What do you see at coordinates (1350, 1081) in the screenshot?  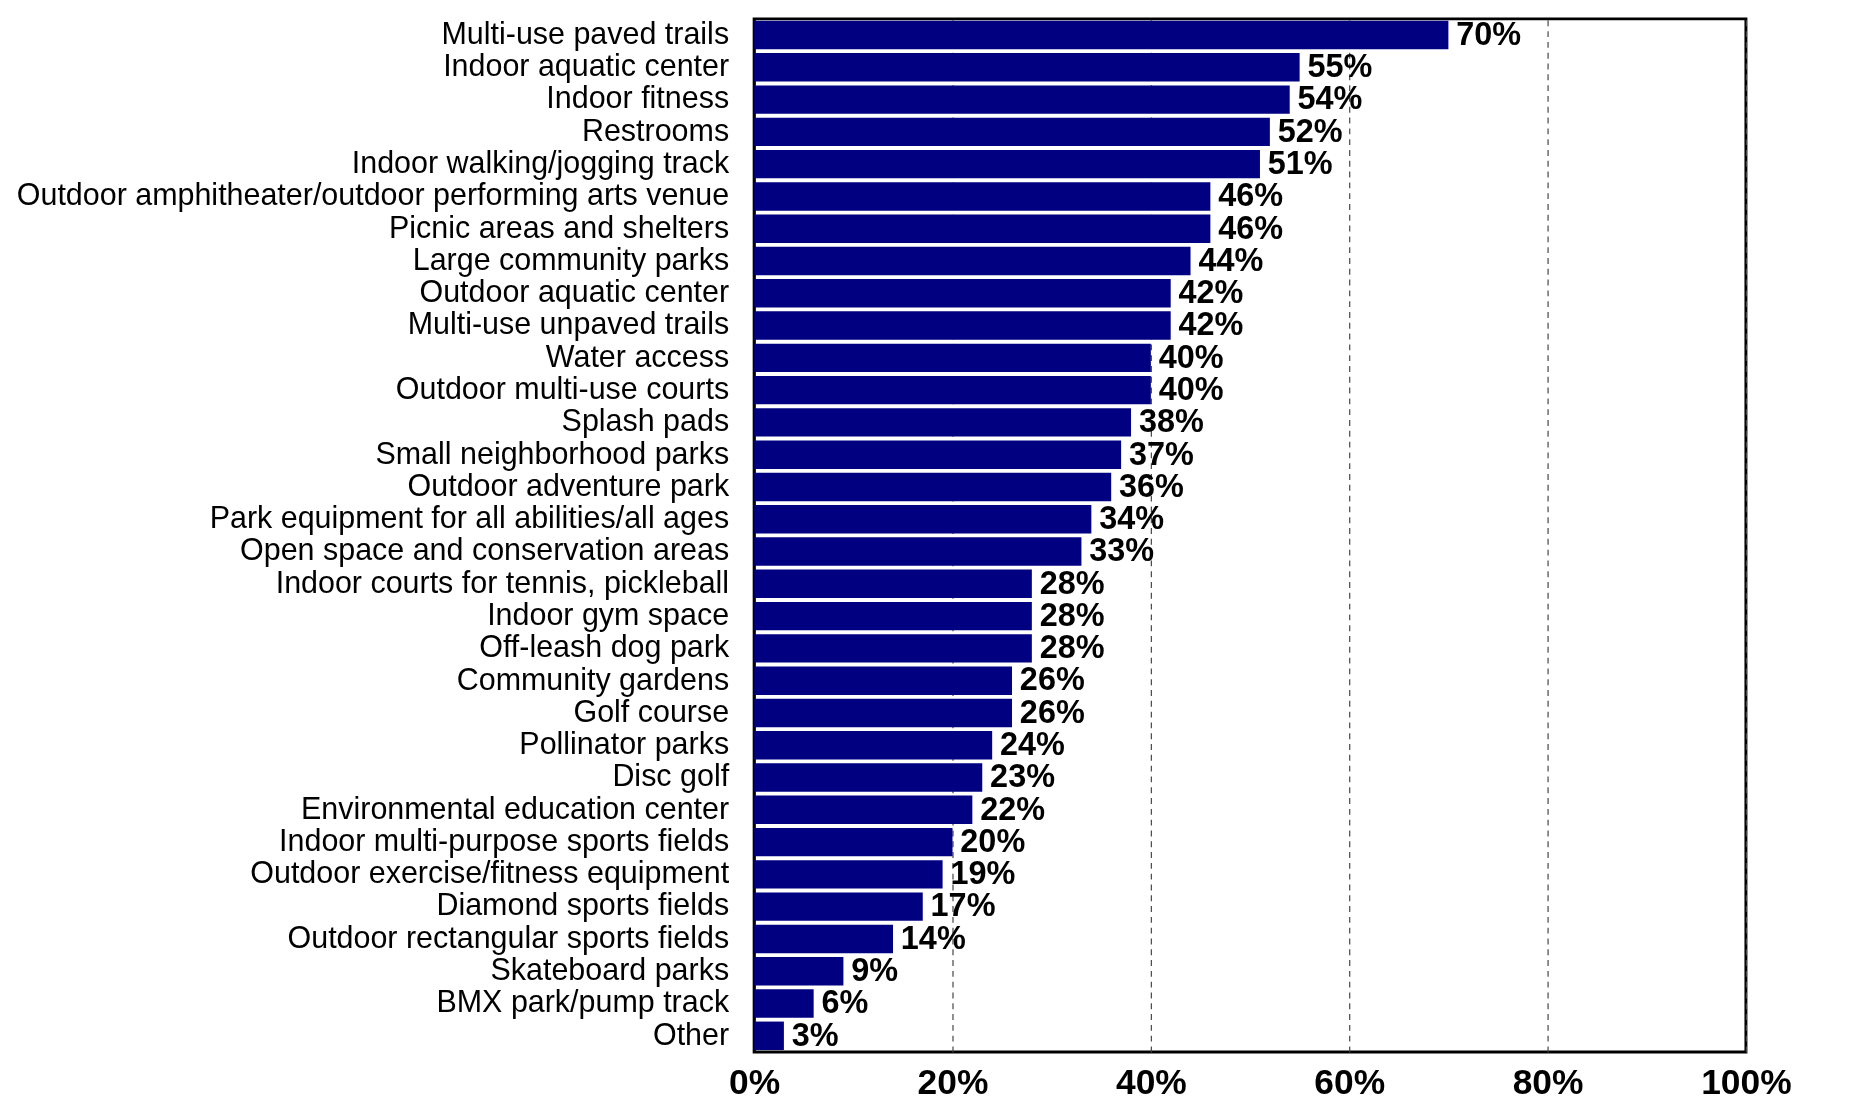 I see `x-tick-label: 60%` at bounding box center [1350, 1081].